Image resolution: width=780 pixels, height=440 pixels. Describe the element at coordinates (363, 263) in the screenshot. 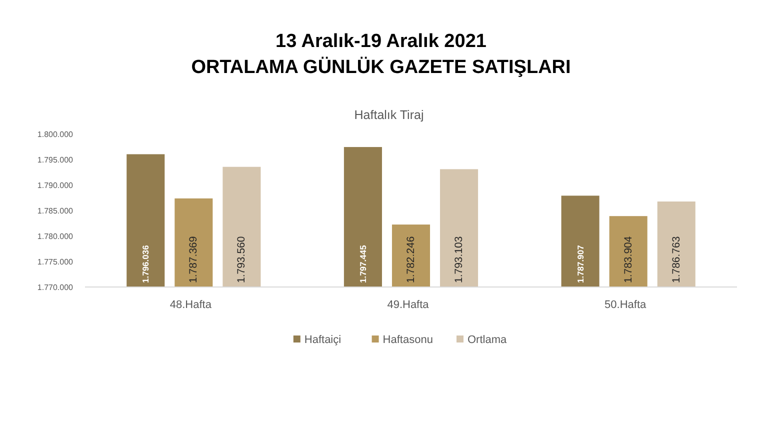

I see `data-label: 1.797.445` at that location.